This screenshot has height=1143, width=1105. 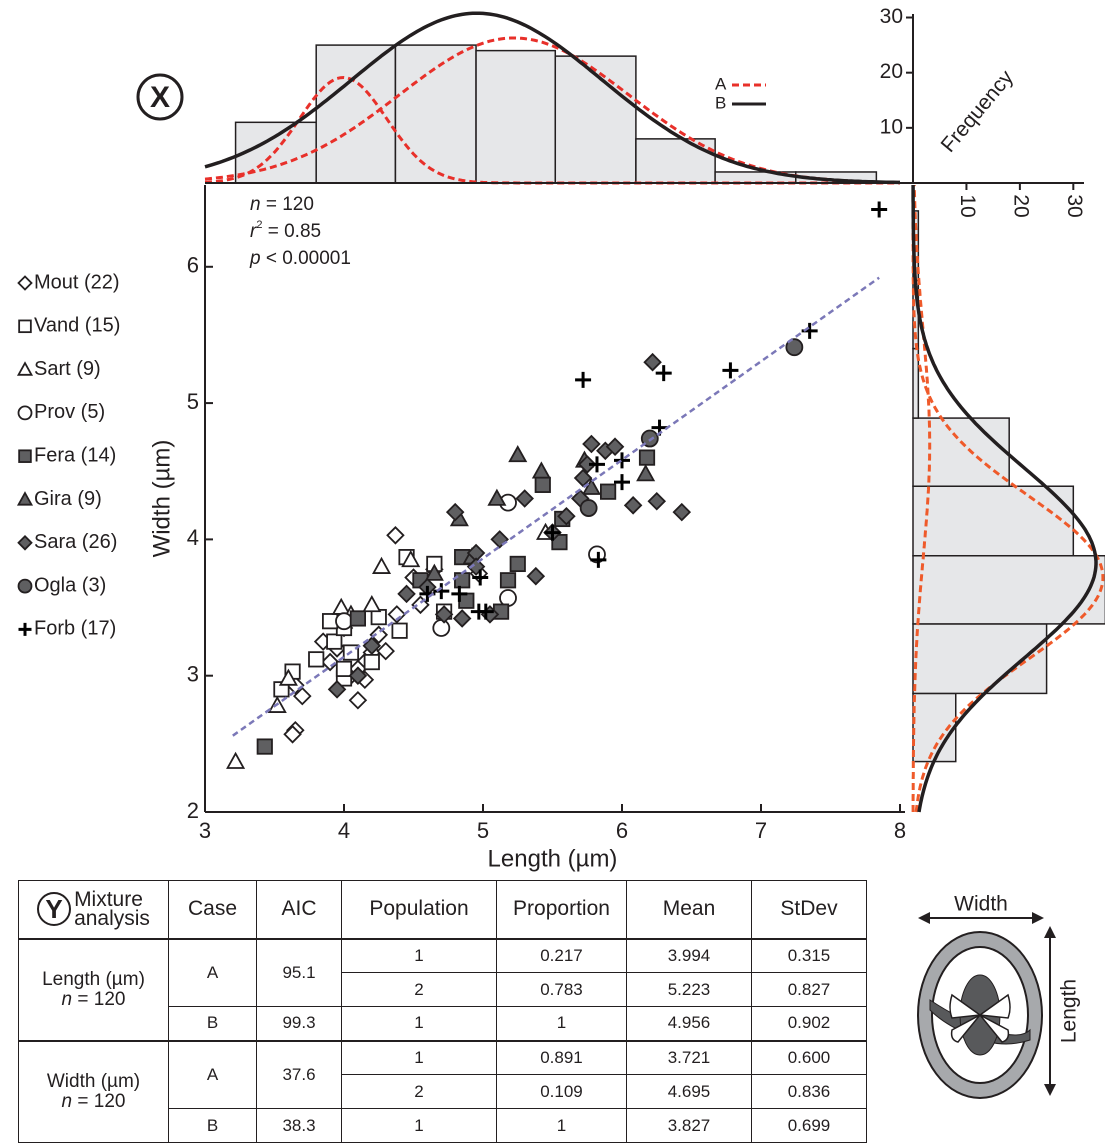 I want to click on y-tick-label: 3, so click(x=193, y=674).